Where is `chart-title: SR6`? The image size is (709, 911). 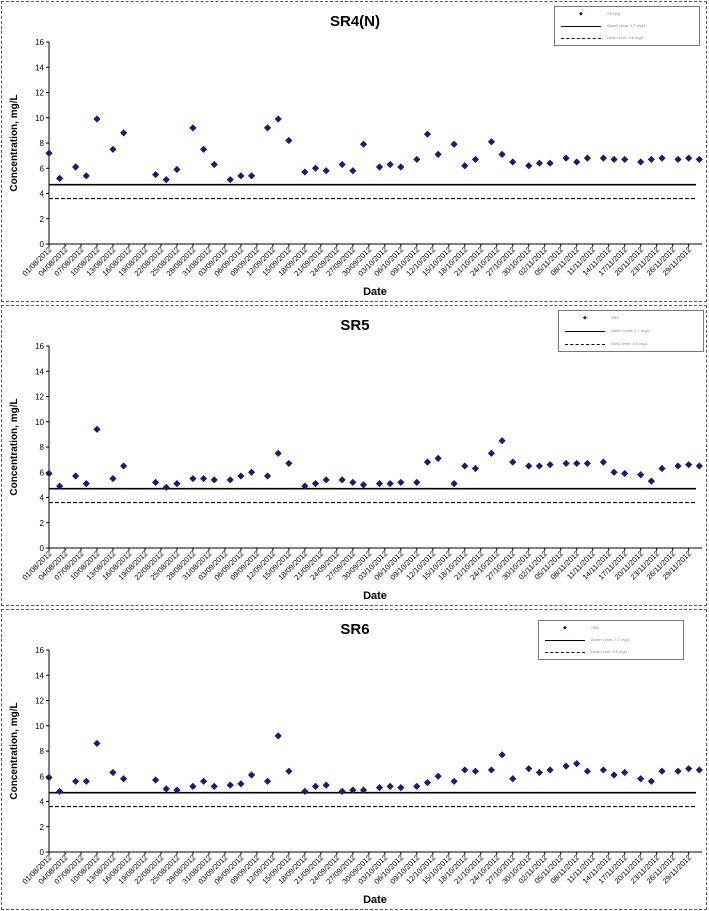
chart-title: SR6 is located at coordinates (354, 629).